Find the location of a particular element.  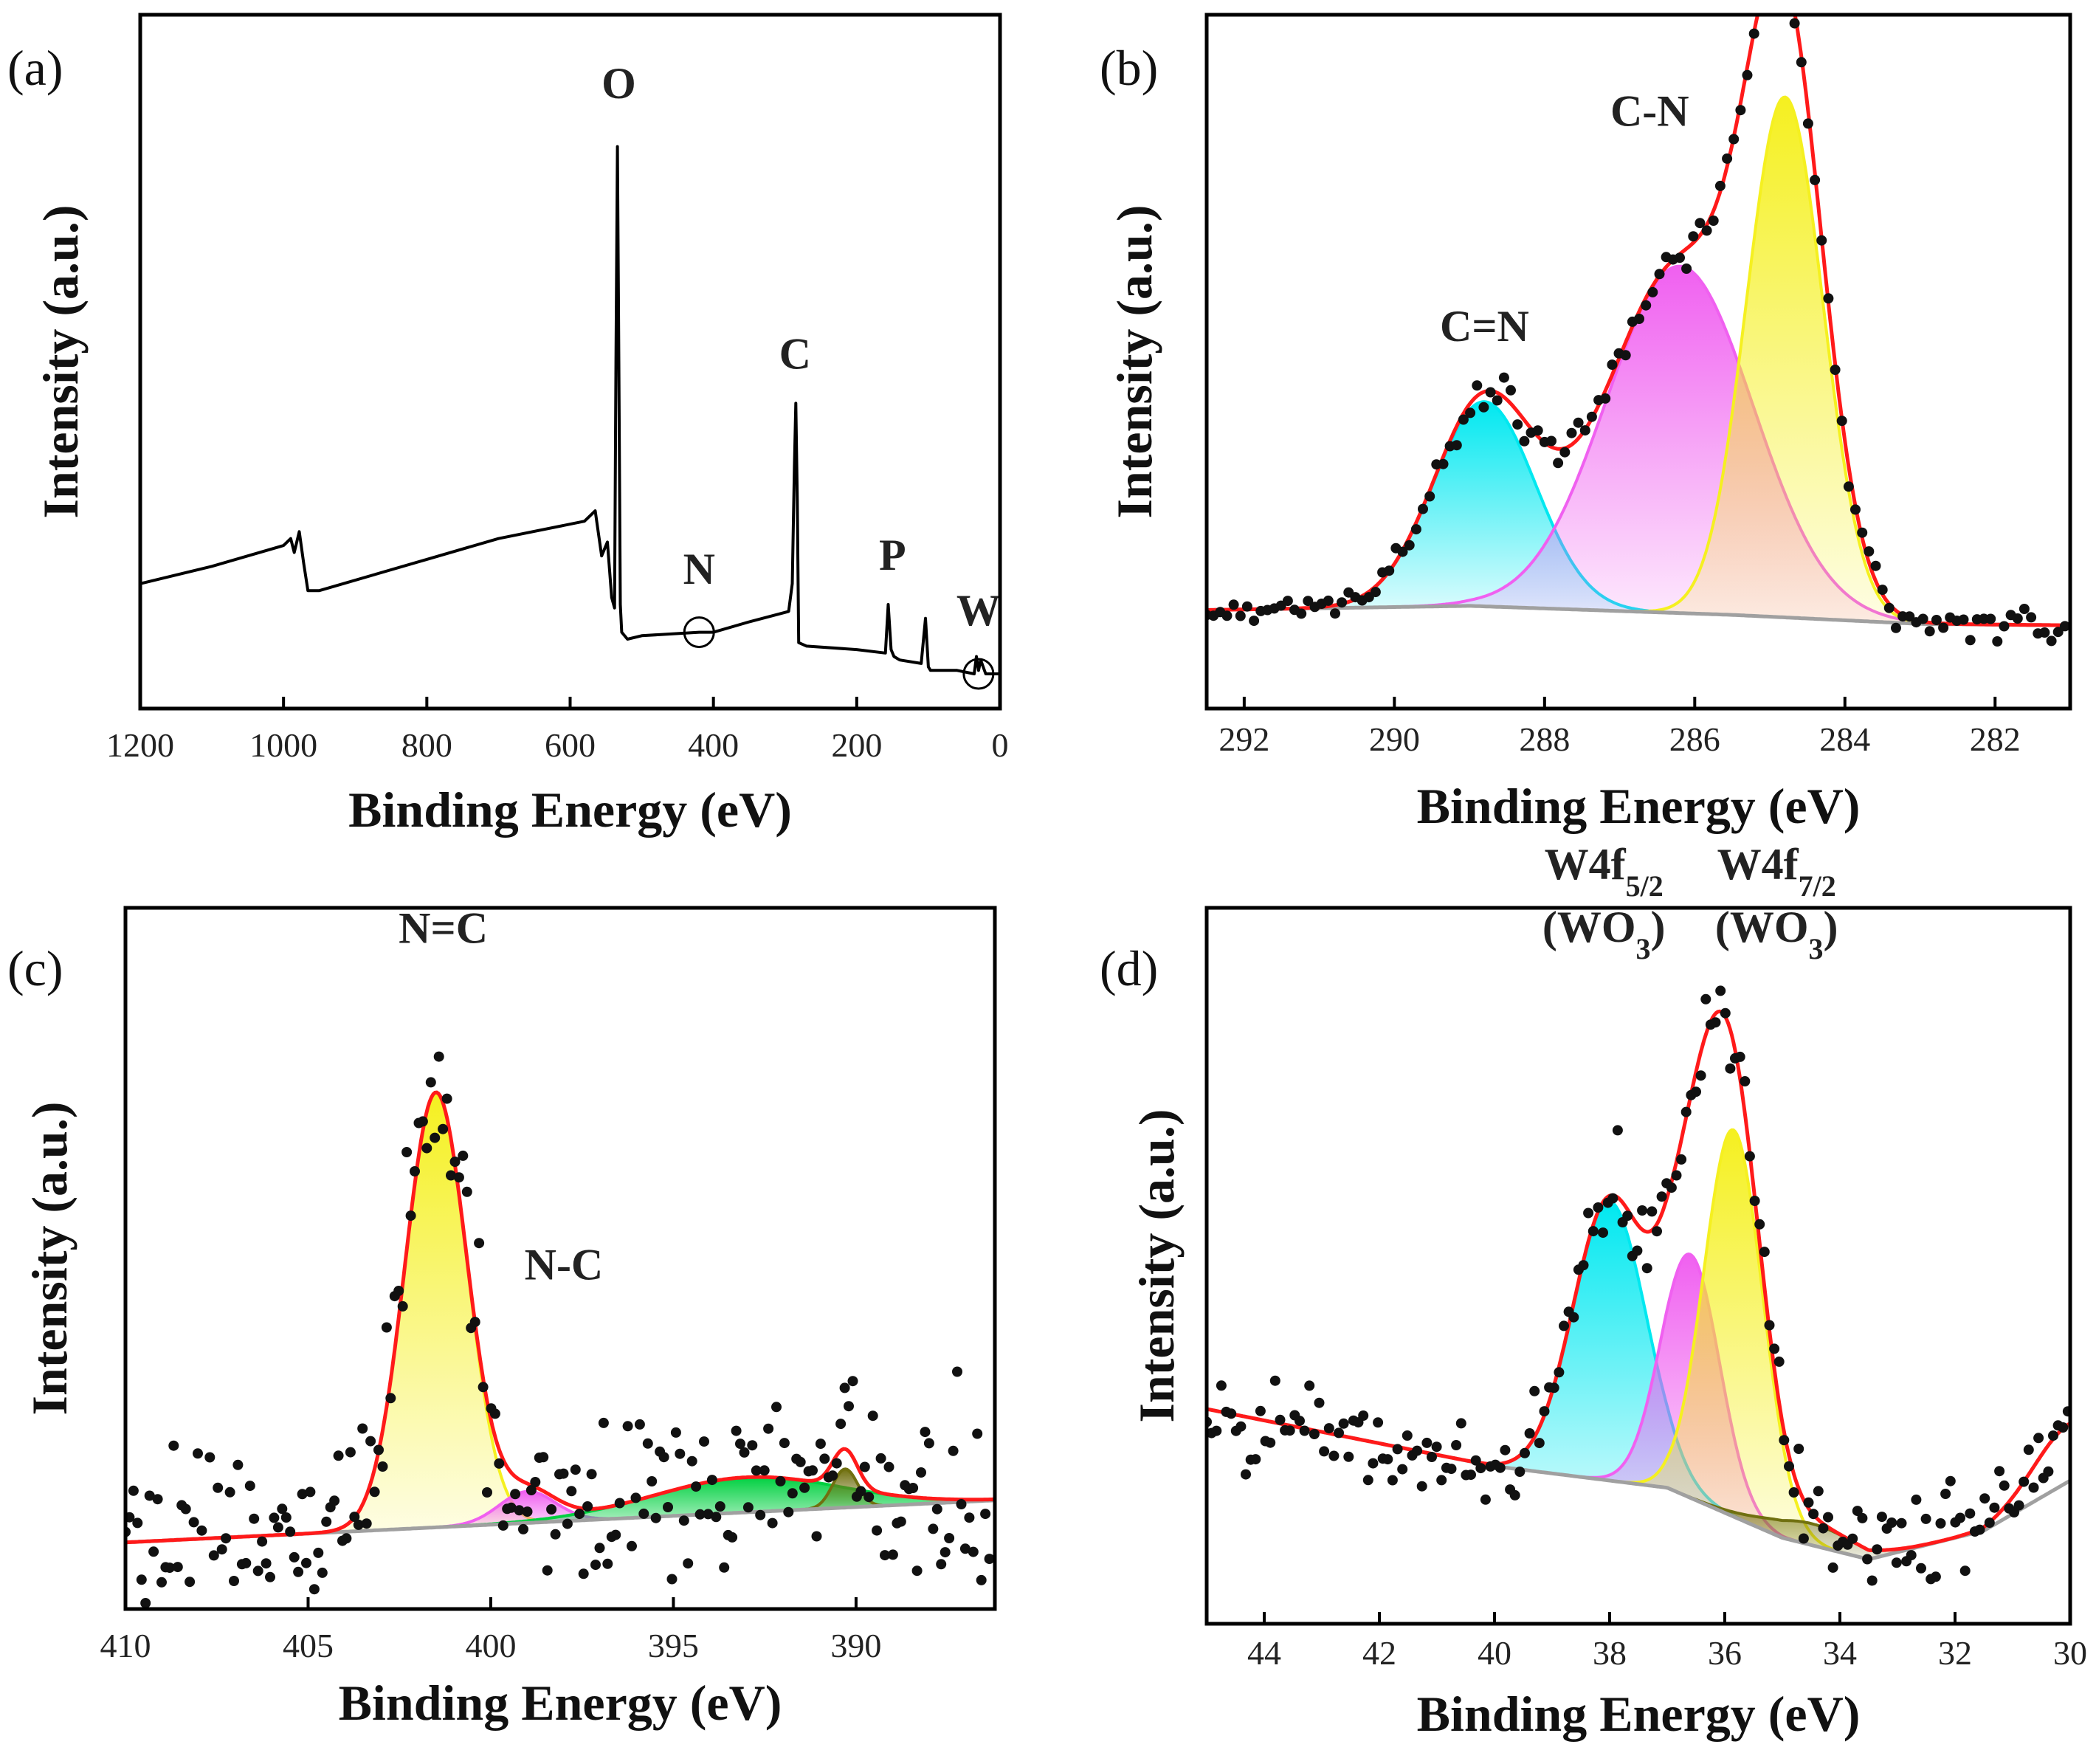

peak-label-p: P is located at coordinates (892, 555).